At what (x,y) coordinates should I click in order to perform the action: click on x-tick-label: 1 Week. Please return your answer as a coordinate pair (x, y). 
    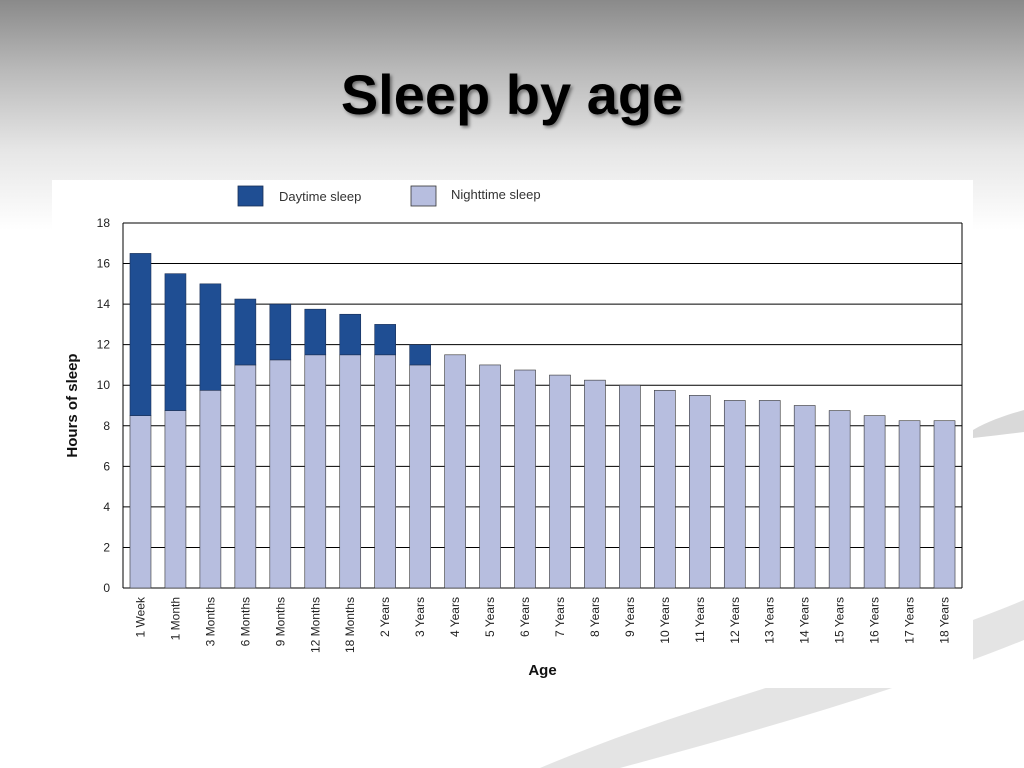
    Looking at the image, I should click on (140, 616).